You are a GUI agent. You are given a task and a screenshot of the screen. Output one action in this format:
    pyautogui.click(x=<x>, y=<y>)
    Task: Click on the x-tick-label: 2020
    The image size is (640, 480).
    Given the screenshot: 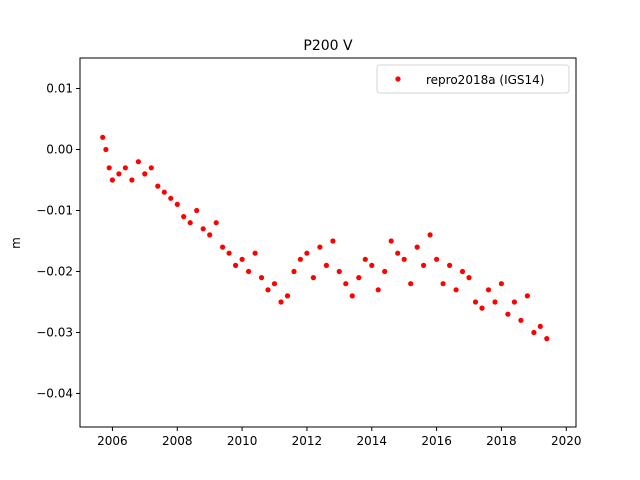 What is the action you would take?
    pyautogui.click(x=566, y=441)
    